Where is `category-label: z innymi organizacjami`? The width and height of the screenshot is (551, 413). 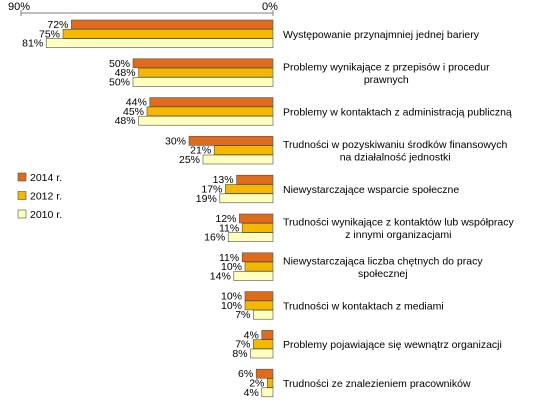 category-label: z innymi organizacjami is located at coordinates (398, 235).